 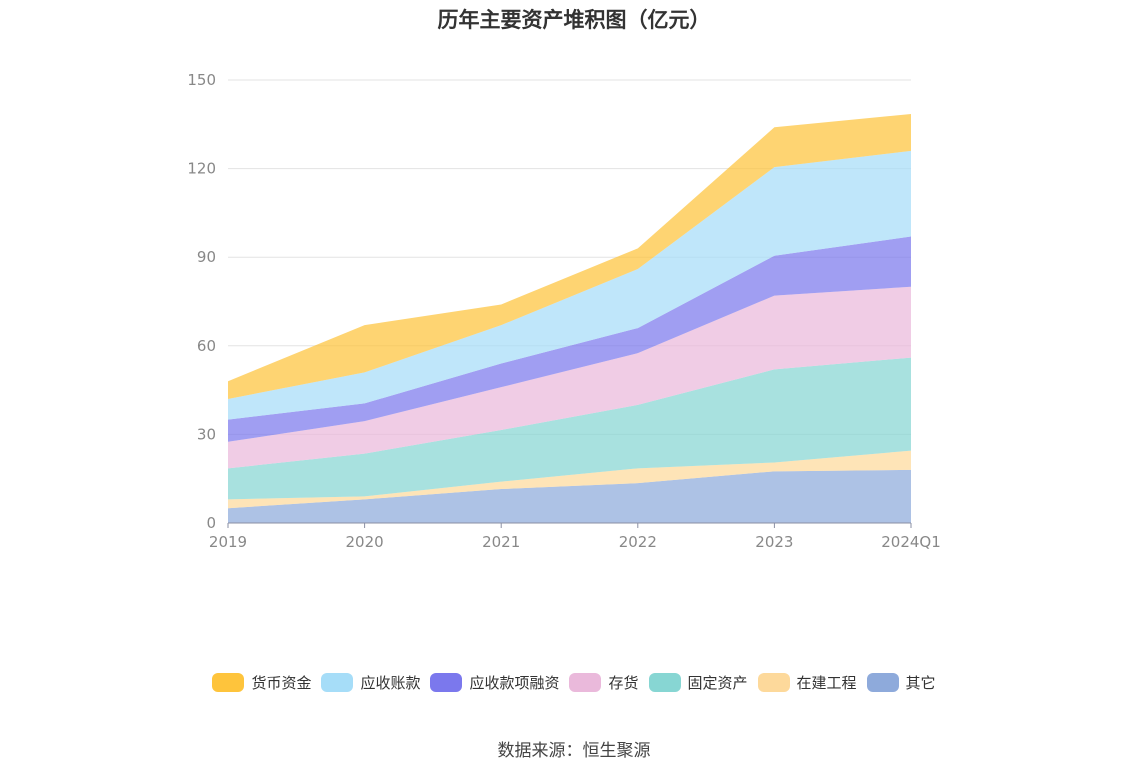 What do you see at coordinates (901, 682) in the screenshot?
I see `legend-item: 其它` at bounding box center [901, 682].